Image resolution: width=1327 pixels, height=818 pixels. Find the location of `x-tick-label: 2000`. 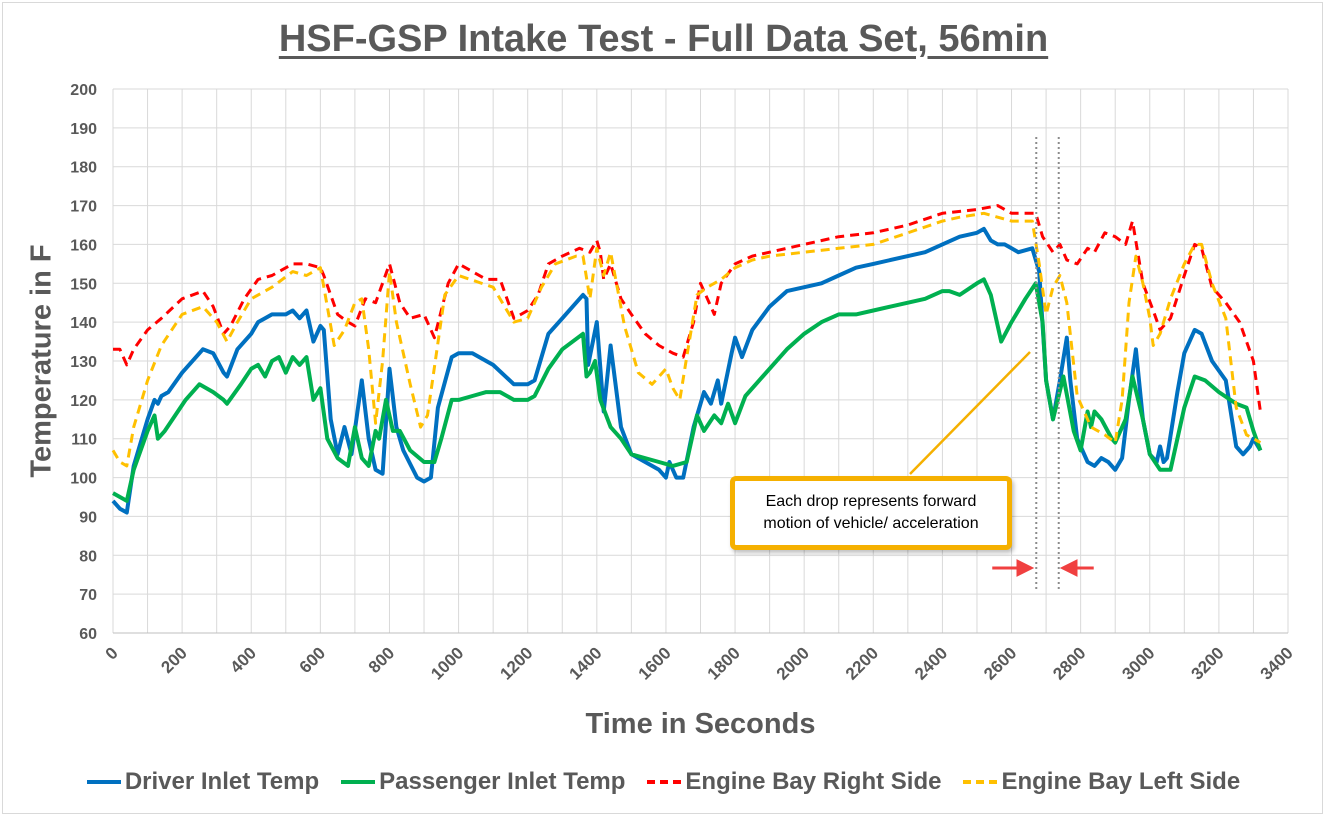

x-tick-label: 2000 is located at coordinates (793, 663).